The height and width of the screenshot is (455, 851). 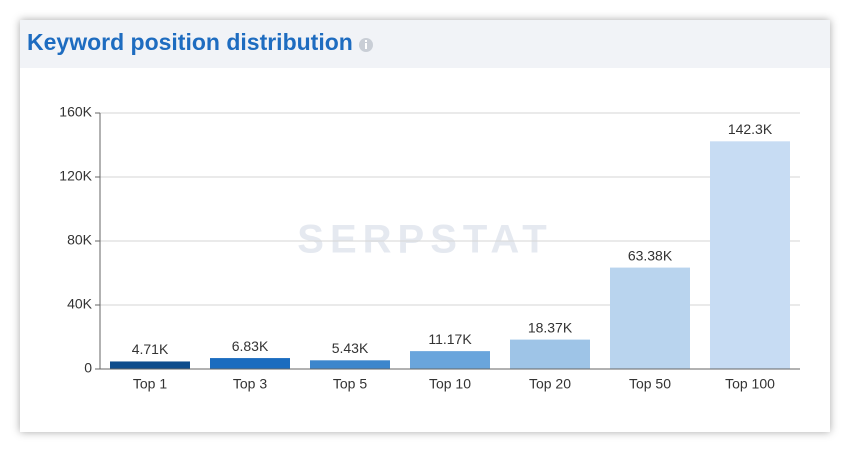 What do you see at coordinates (75, 112) in the screenshot?
I see `y-tick-label: 160K` at bounding box center [75, 112].